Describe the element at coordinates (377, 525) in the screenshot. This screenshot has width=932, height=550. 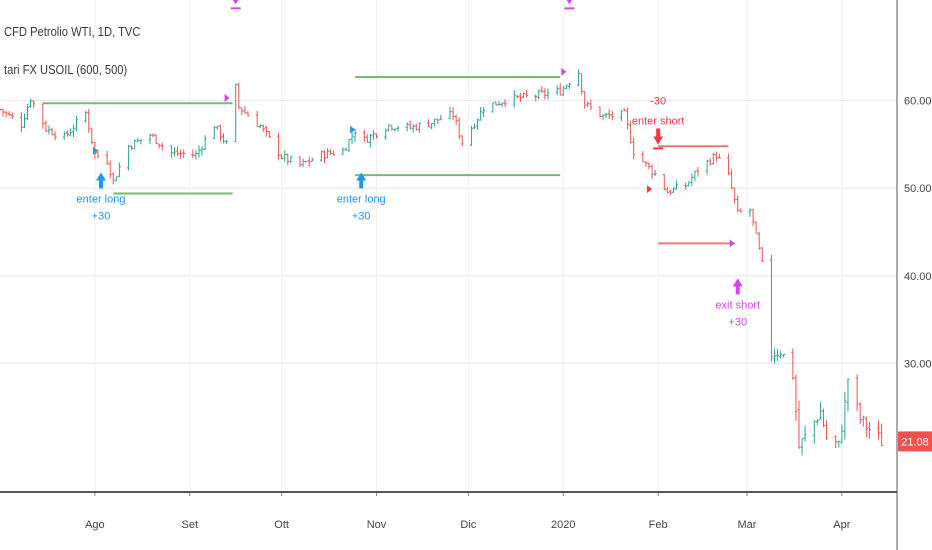
I see `x-tick-label: Nov` at that location.